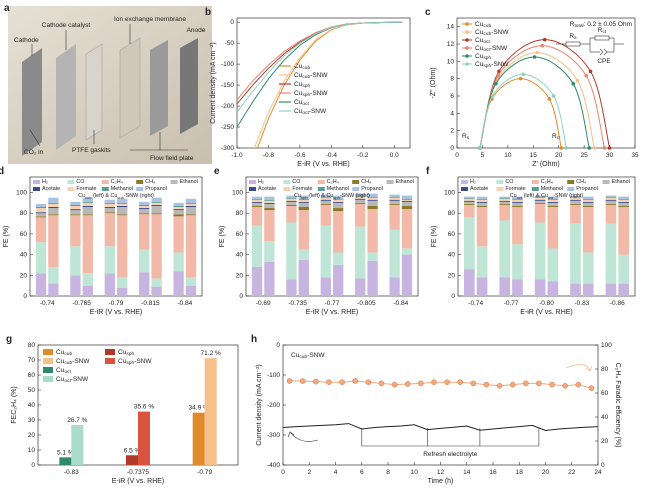 Image resolution: width=645 pixels, height=489 pixels. Describe the element at coordinates (283, 472) in the screenshot. I see `x-tick-label: 0` at that location.